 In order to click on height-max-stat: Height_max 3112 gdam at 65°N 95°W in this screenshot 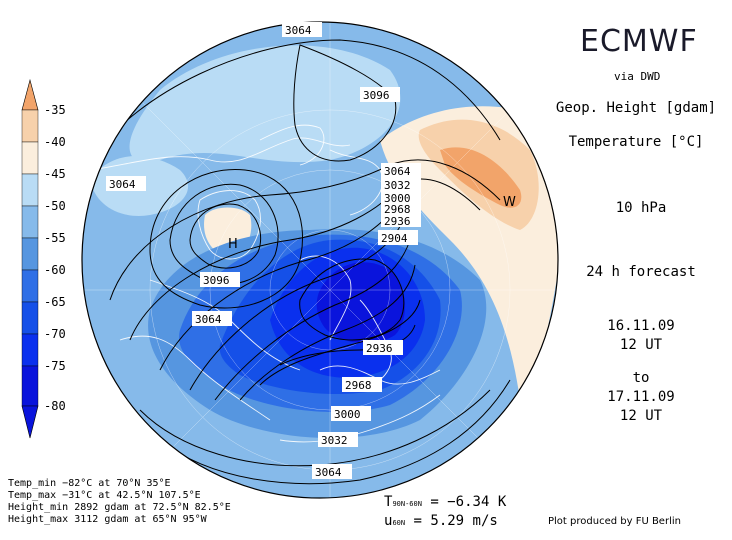, I will do `click(107, 519)`.